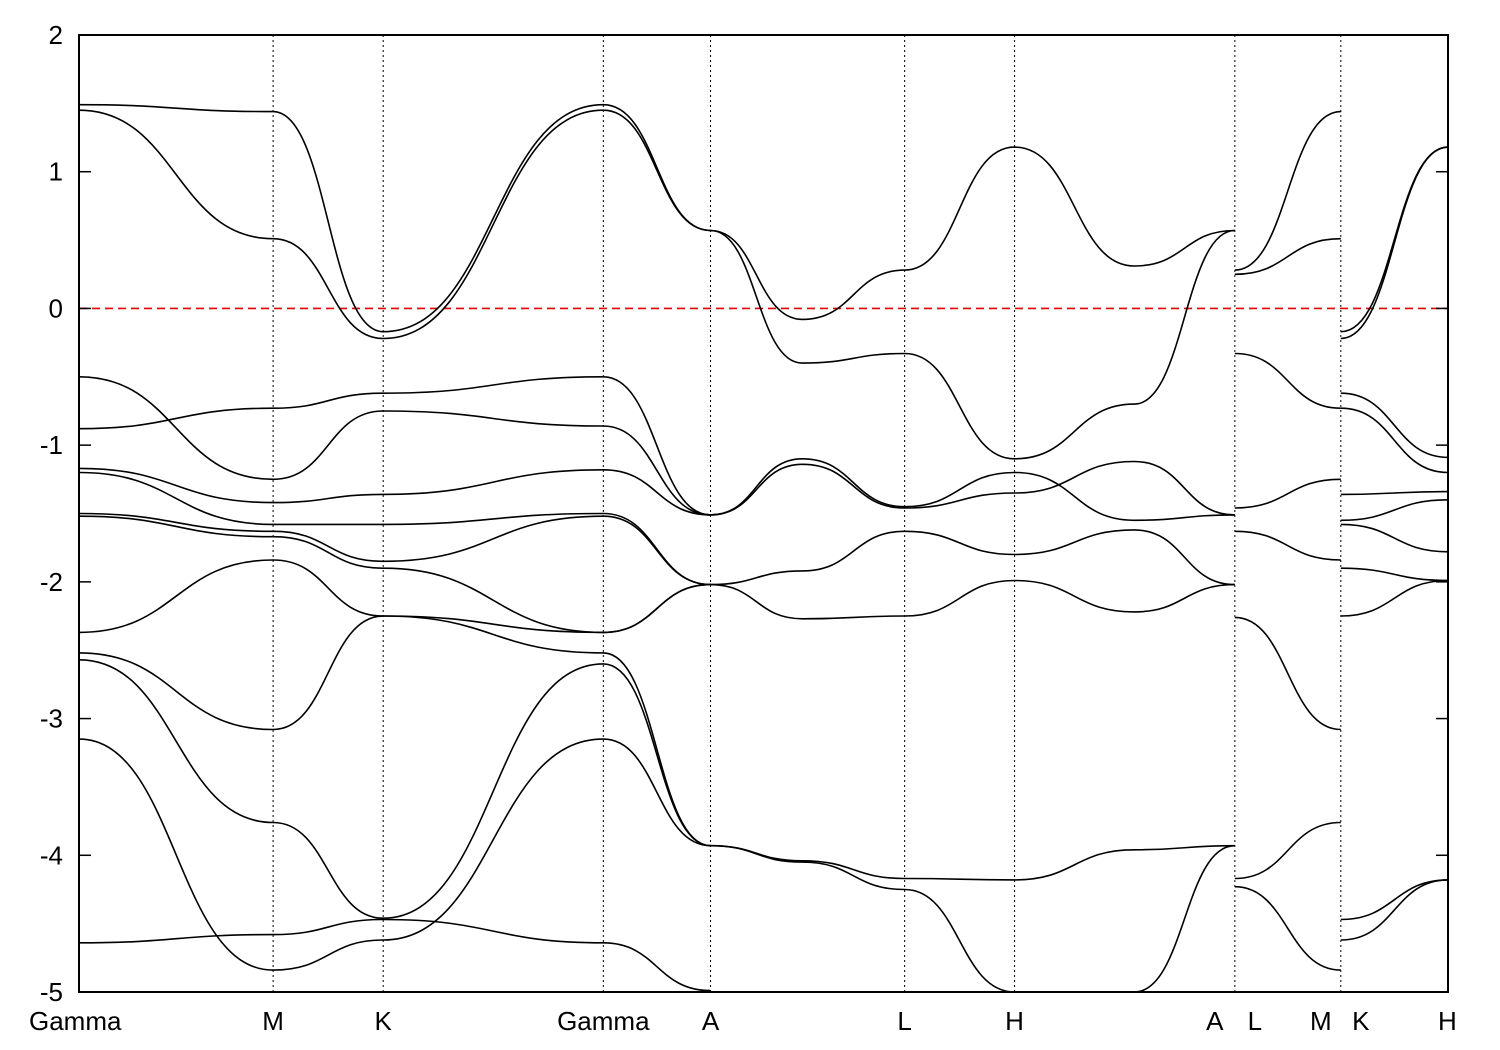 Image resolution: width=1500 pixels, height=1050 pixels. I want to click on x-axis: Gamma M K Gamma A L H A L M K H, so click(743, 1021).